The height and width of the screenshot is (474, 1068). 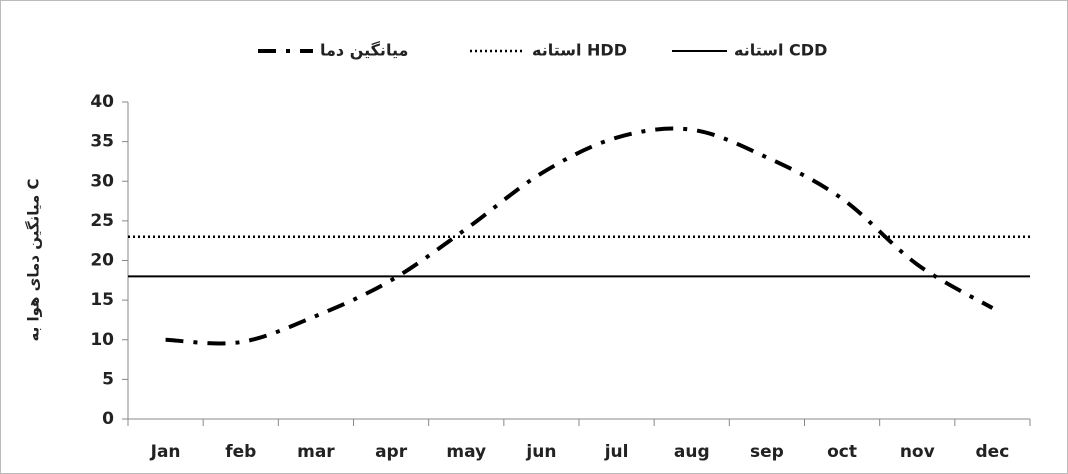 What do you see at coordinates (34, 260) in the screenshot?
I see `y-axis-label: میانگین دمای هوا به C` at bounding box center [34, 260].